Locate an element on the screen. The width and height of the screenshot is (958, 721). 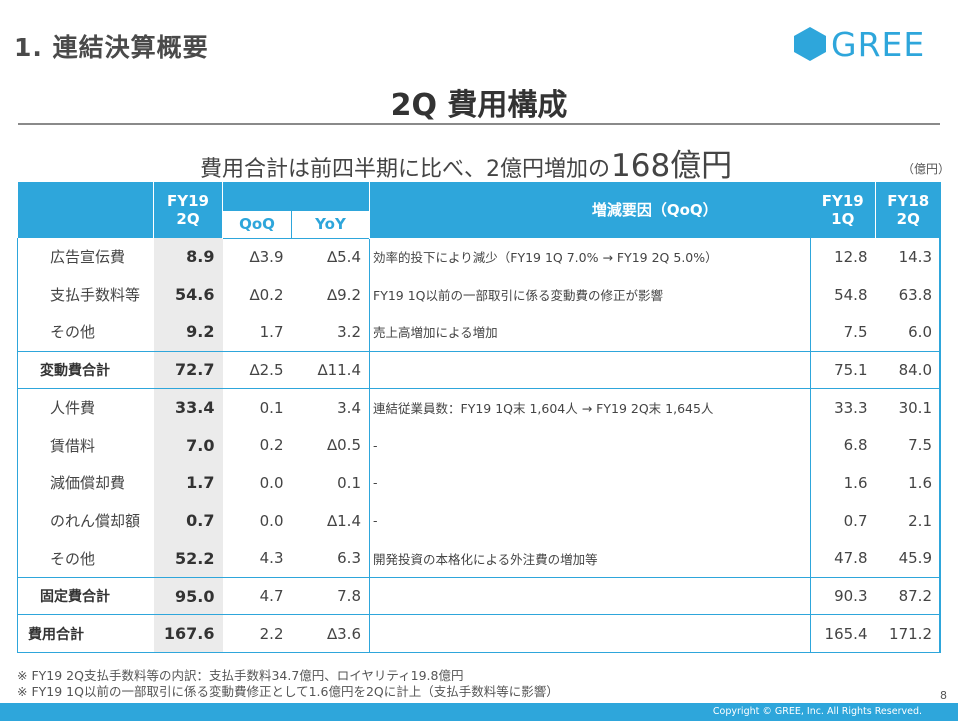
table-row: 0.7 2.1 is located at coordinates (875, 520).